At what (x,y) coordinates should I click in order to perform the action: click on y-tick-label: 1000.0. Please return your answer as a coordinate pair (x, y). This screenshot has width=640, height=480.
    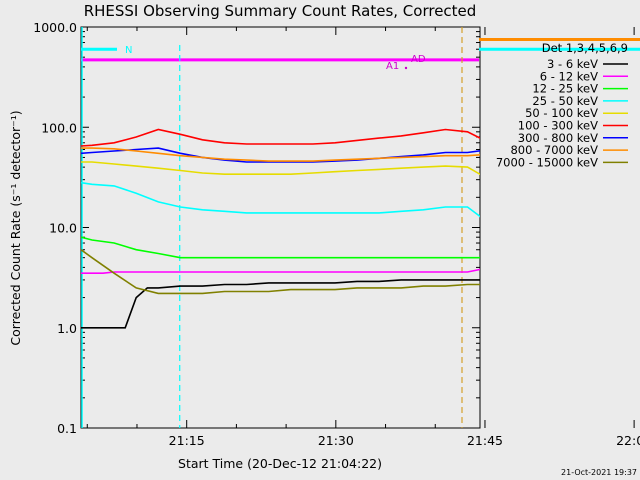
    Looking at the image, I should click on (55, 27).